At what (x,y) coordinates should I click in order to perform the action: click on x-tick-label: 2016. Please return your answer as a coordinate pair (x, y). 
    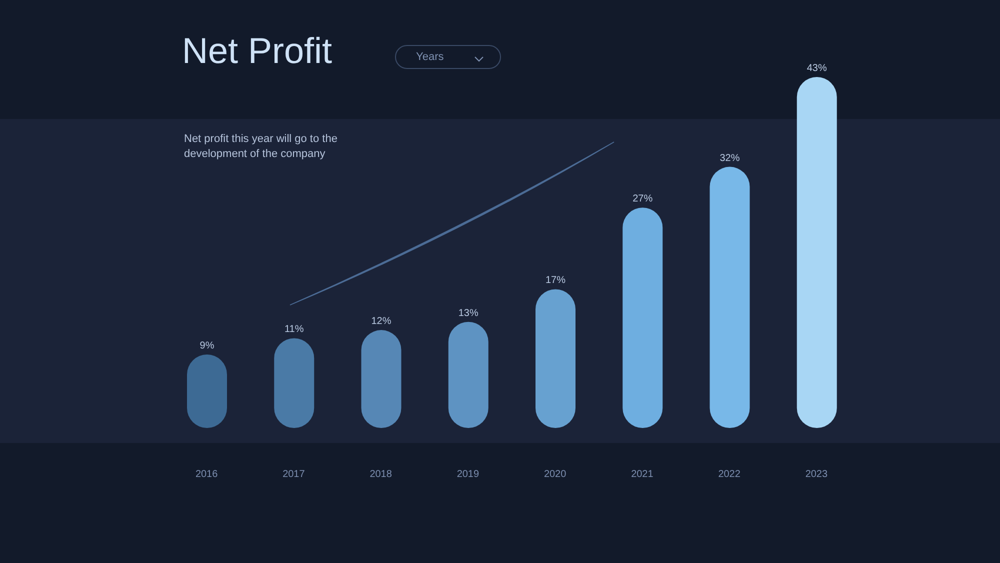
    Looking at the image, I should click on (206, 474).